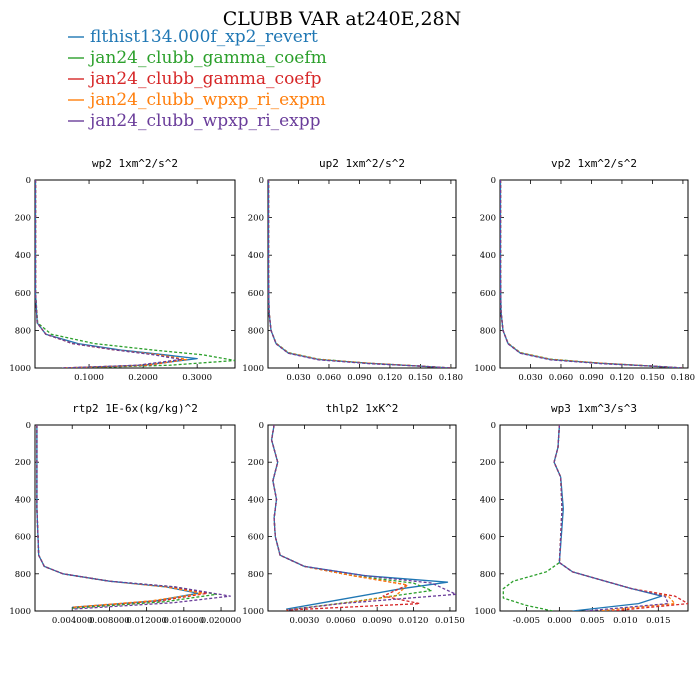  Describe the element at coordinates (305, 621) in the screenshot. I see `x-tick-label: 0.0030` at that location.